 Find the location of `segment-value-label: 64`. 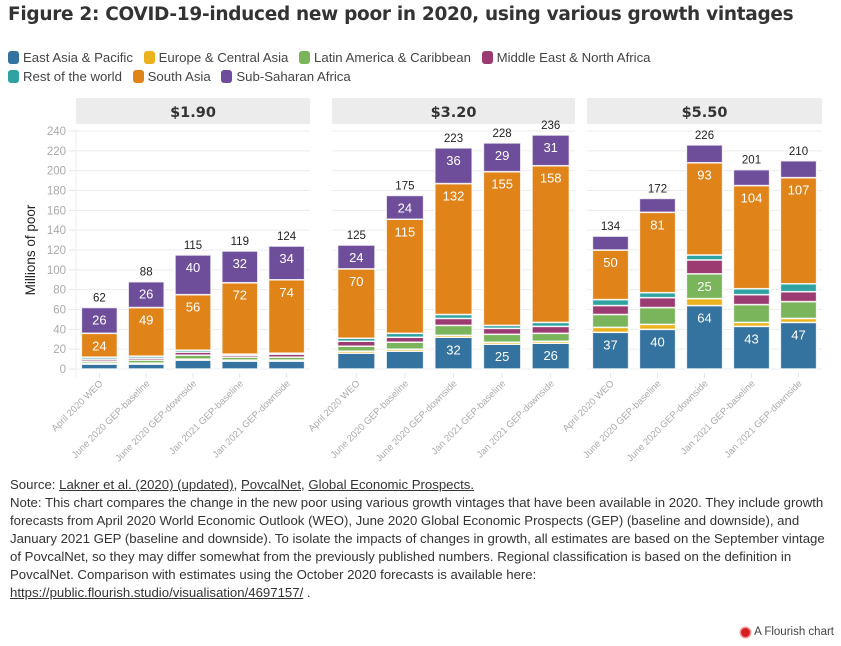

segment-value-label: 64 is located at coordinates (704, 318).